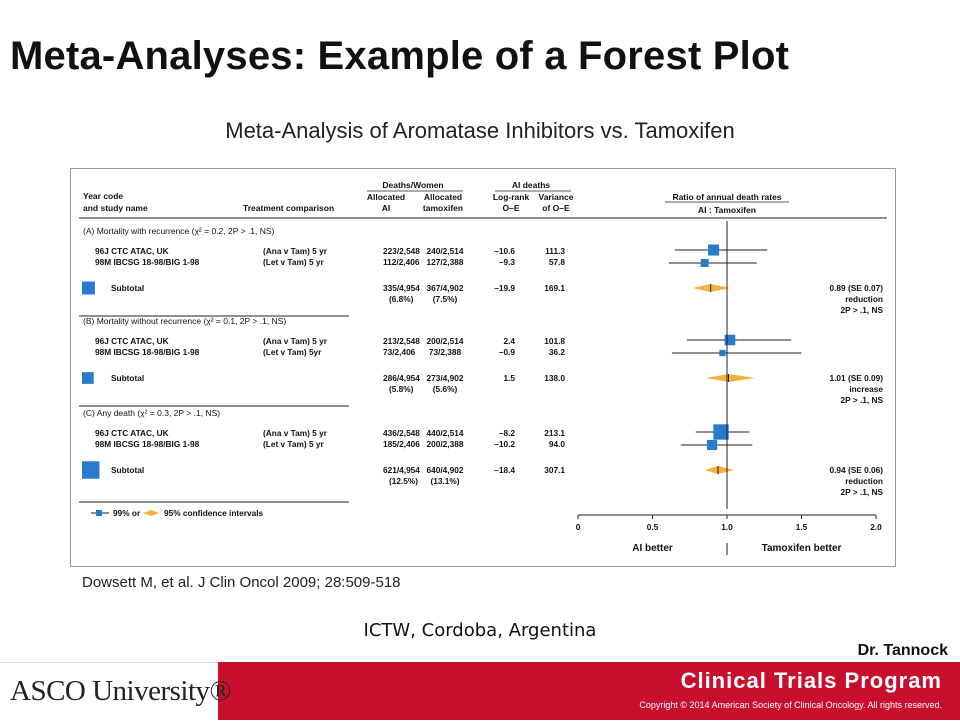 This screenshot has width=960, height=721. I want to click on header-ai-deaths: AI deaths, so click(531, 185).